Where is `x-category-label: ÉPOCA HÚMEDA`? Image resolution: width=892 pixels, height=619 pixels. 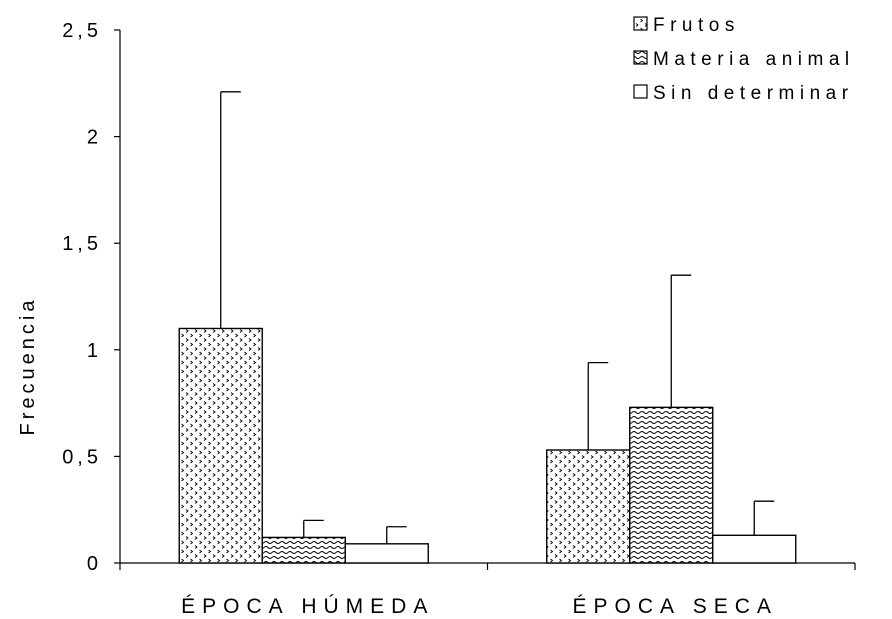 x-category-label: ÉPOCA HÚMEDA is located at coordinates (307, 606).